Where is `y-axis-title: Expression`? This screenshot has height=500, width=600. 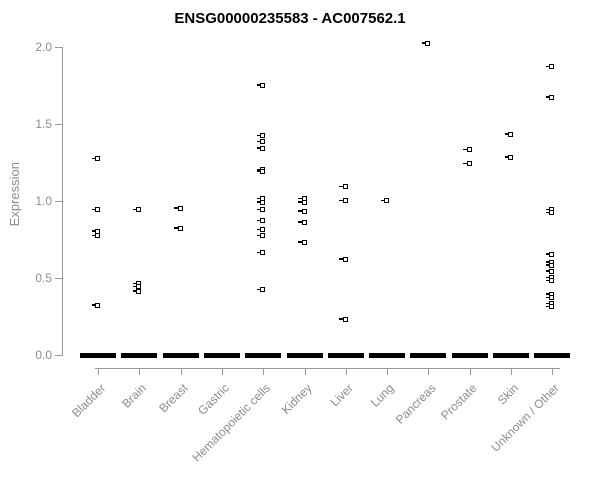 y-axis-title: Expression is located at coordinates (15, 202).